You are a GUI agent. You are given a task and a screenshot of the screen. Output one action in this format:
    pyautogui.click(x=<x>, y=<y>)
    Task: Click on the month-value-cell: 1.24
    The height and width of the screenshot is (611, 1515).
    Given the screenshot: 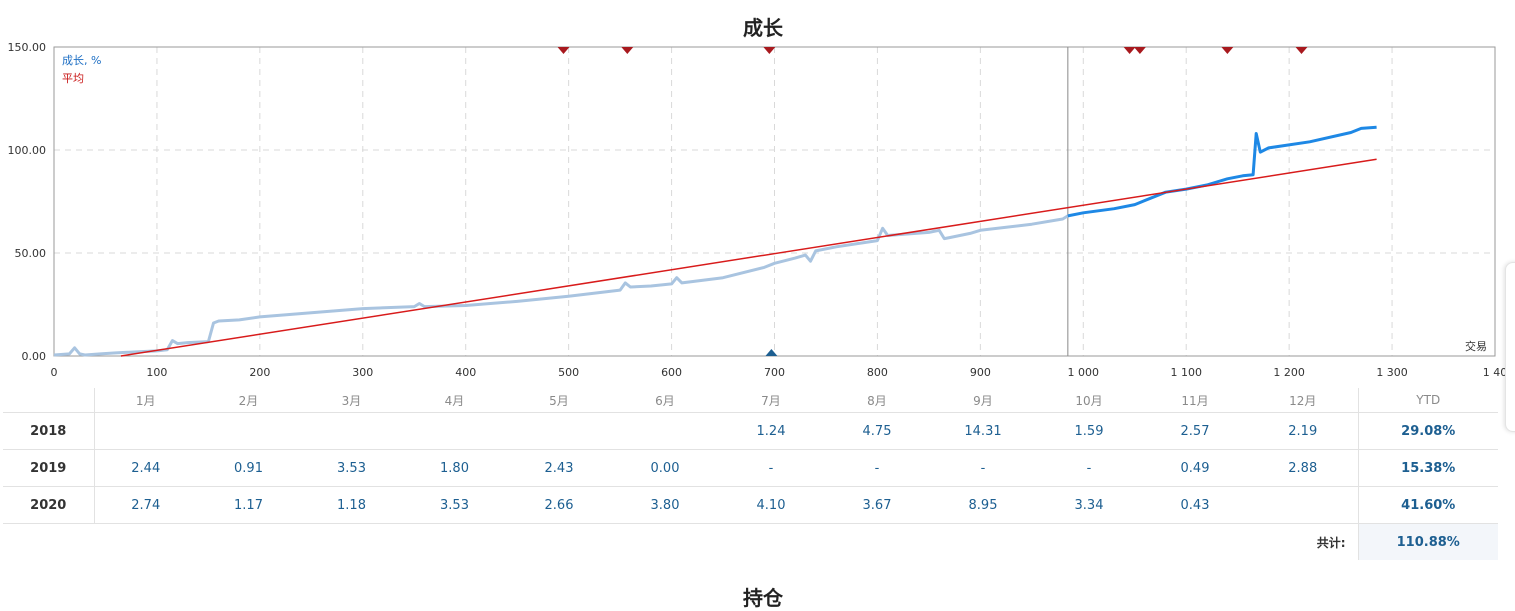 What is the action you would take?
    pyautogui.click(x=771, y=431)
    